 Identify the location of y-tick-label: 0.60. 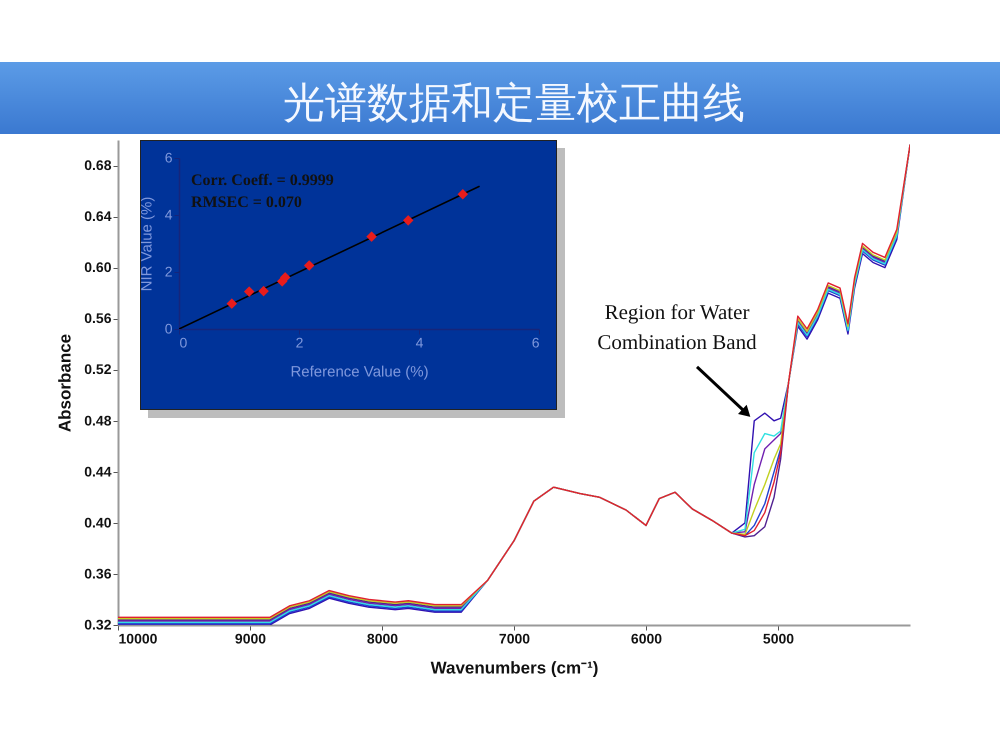
(98, 267).